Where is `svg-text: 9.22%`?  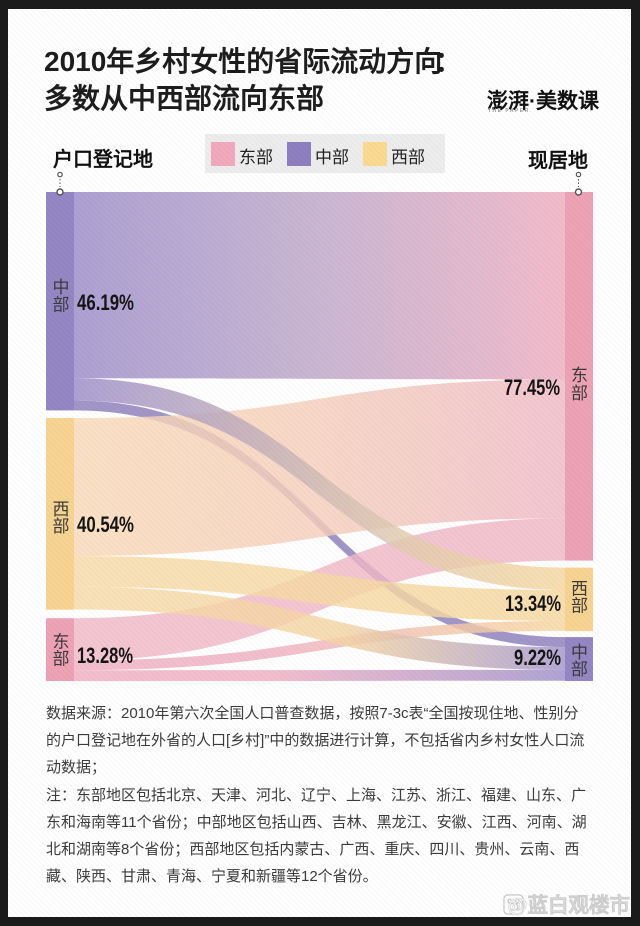 svg-text: 9.22% is located at coordinates (537, 657).